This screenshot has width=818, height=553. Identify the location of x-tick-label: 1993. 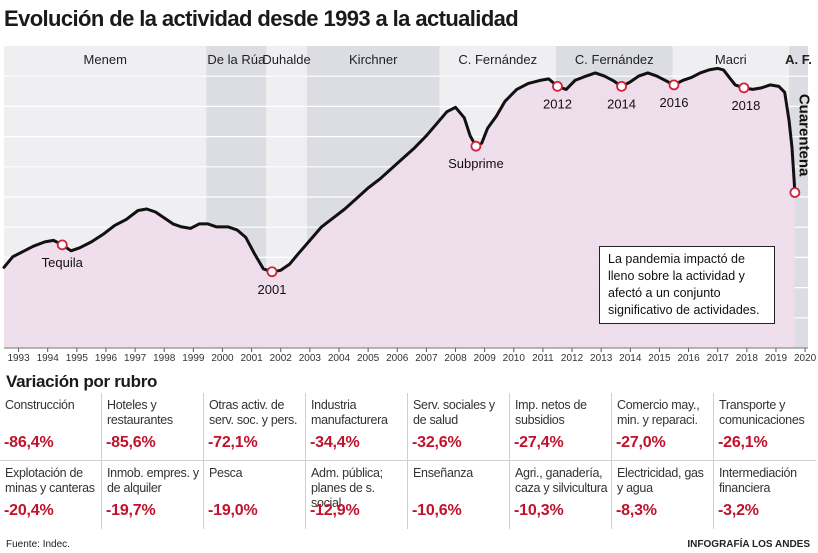
(18, 358).